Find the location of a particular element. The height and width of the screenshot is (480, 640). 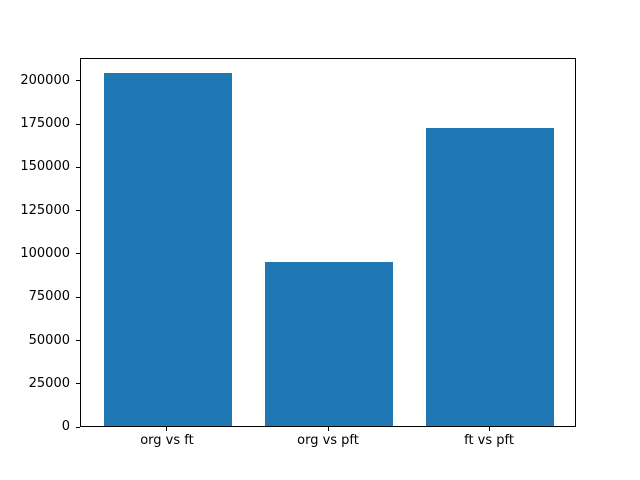

bar-org-vs-pft is located at coordinates (329, 344).